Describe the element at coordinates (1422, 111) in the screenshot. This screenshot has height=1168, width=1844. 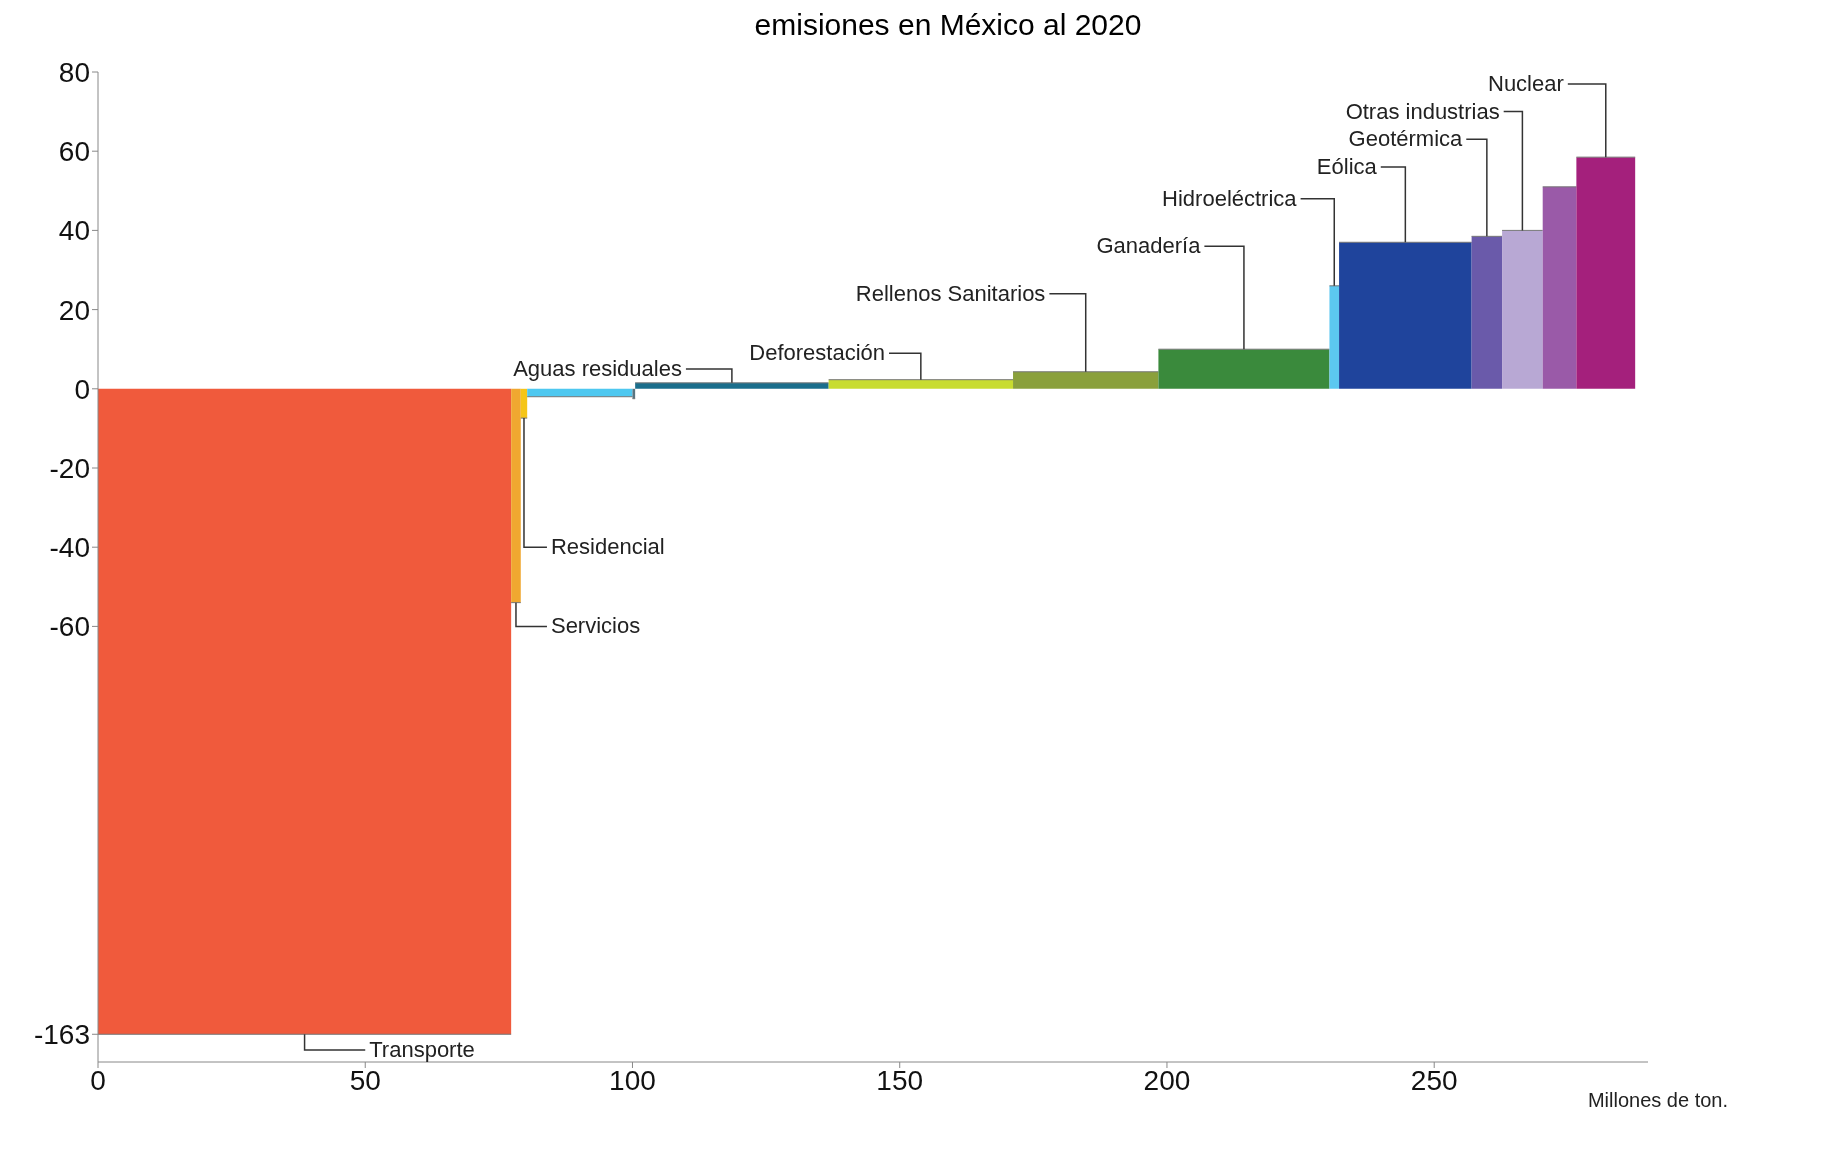
I see `text: Otras industrias` at that location.